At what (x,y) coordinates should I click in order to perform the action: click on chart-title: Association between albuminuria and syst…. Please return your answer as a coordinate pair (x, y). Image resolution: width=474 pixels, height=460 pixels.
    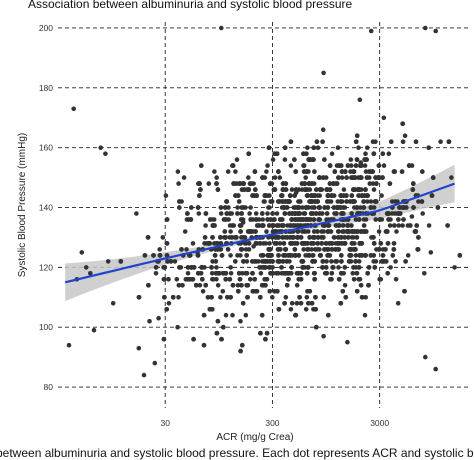
    Looking at the image, I should click on (190, 5).